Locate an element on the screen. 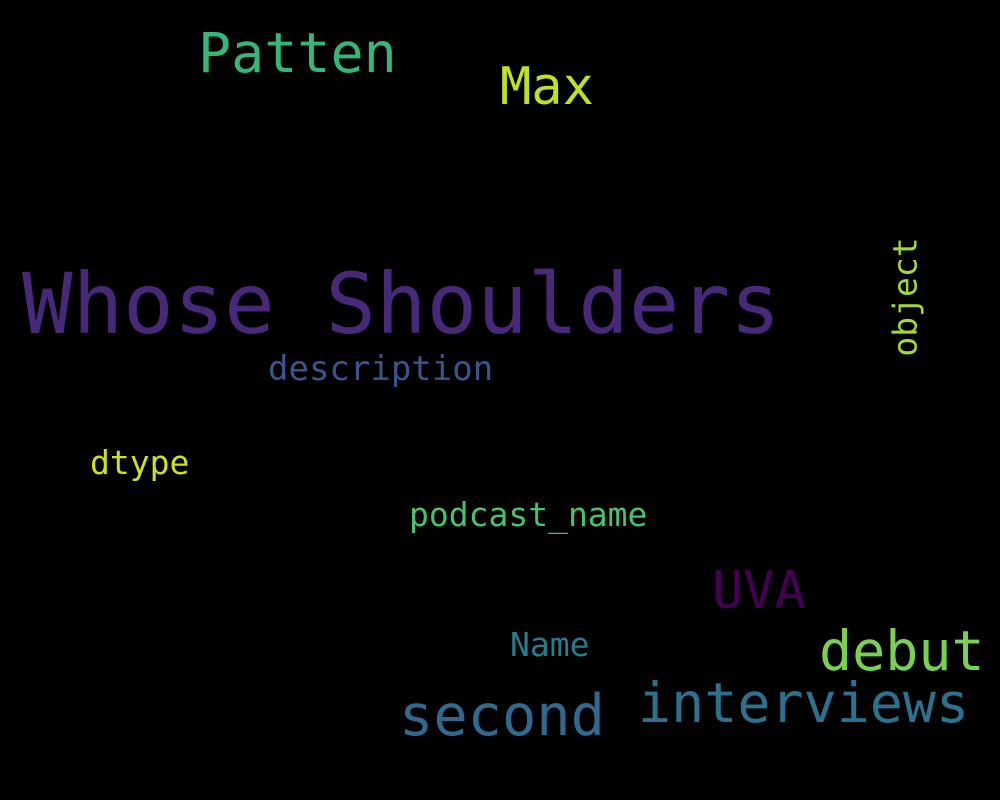 This screenshot has height=800, width=1000. word-uva: UVA is located at coordinates (759, 591).